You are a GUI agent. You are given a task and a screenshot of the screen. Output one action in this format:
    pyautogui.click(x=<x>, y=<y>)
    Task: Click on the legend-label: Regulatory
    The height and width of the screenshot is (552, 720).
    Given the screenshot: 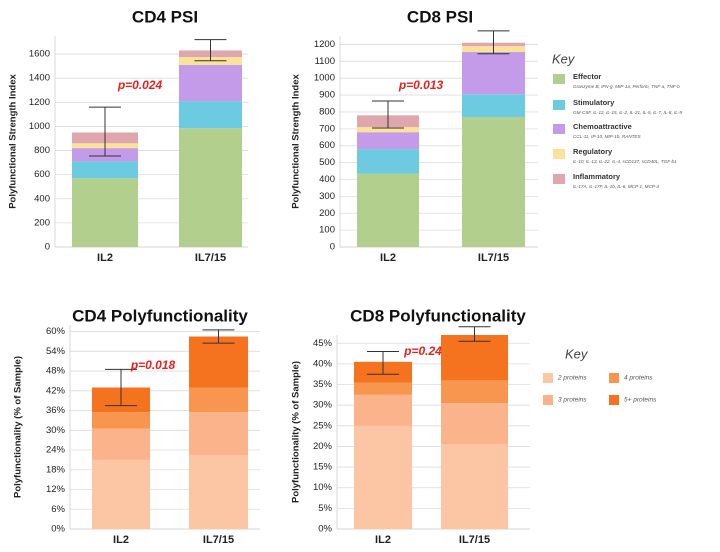 What is the action you would take?
    pyautogui.click(x=593, y=151)
    